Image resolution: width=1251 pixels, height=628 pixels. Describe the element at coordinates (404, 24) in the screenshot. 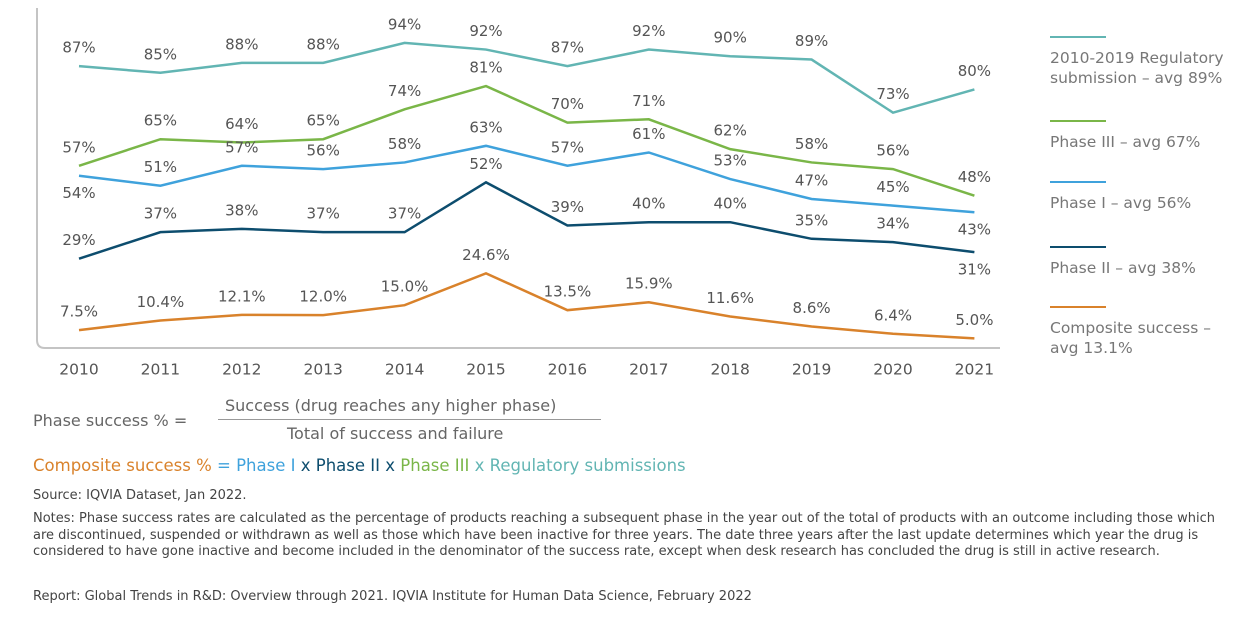

I see `data-label: 94%` at that location.